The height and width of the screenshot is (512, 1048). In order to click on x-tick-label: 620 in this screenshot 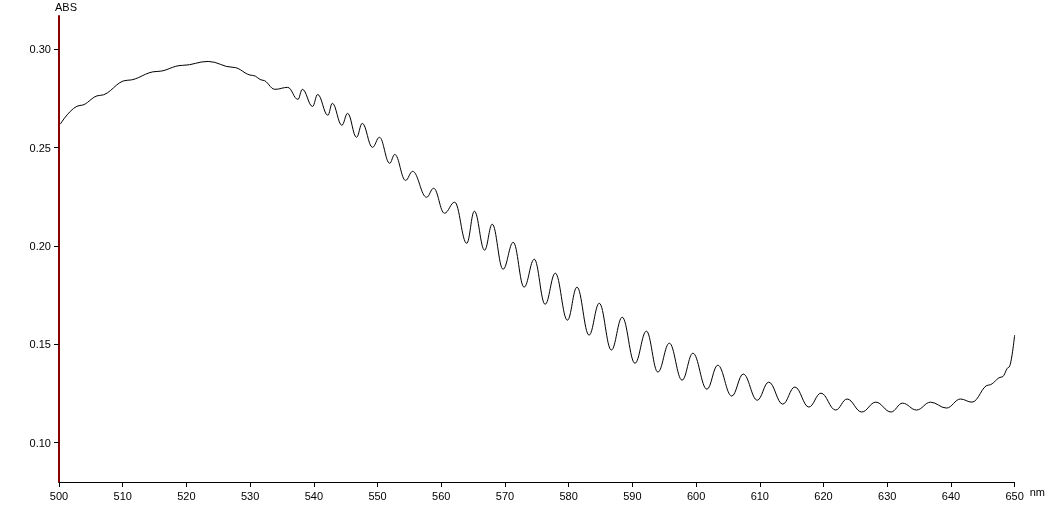, I will do `click(823, 495)`.